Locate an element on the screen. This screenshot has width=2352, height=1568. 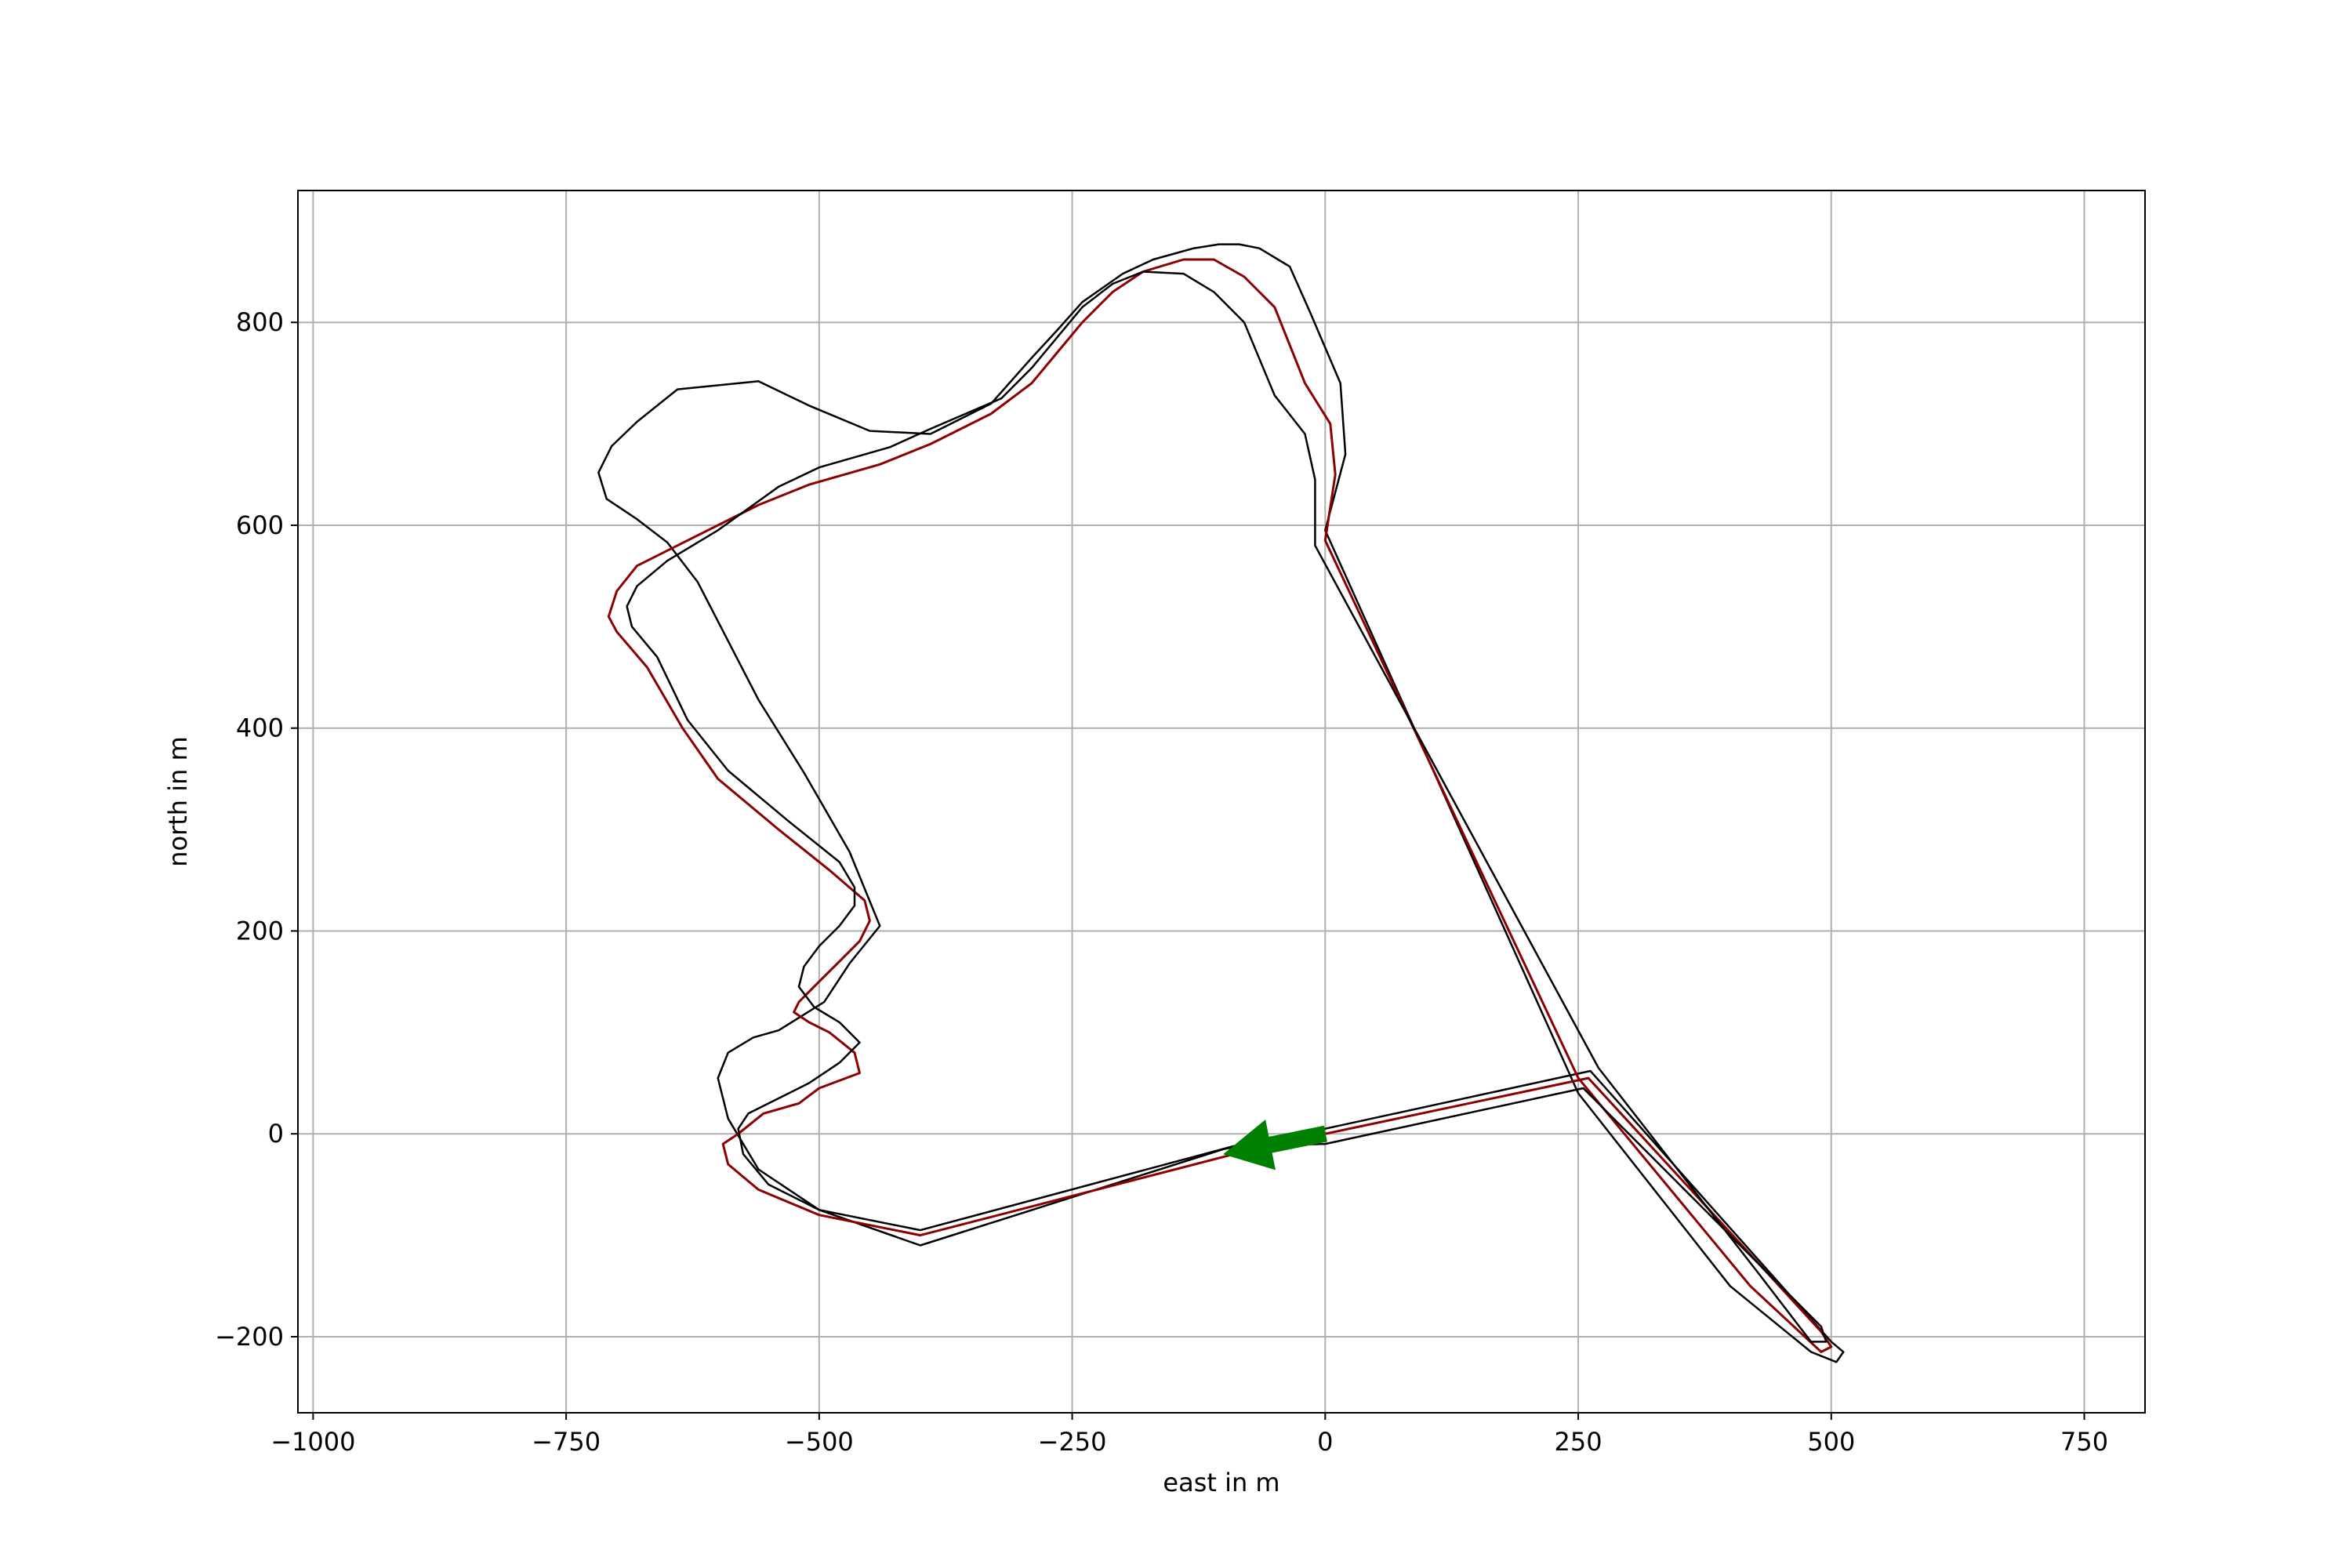
x-axis-label: east in m is located at coordinates (1221, 1482).